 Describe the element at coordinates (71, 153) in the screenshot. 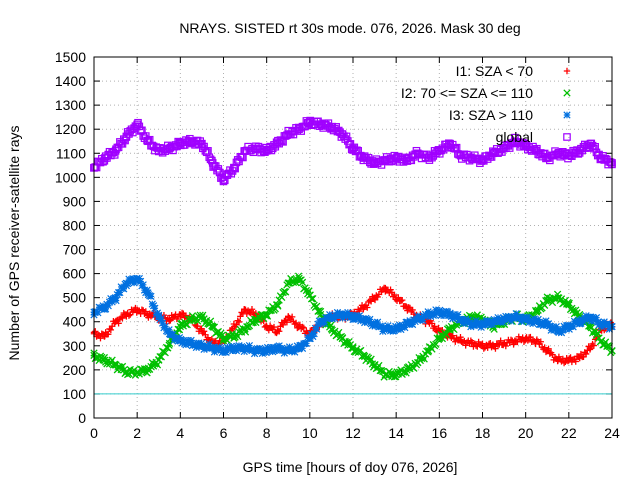

I see `y-tick-label: 1100` at that location.